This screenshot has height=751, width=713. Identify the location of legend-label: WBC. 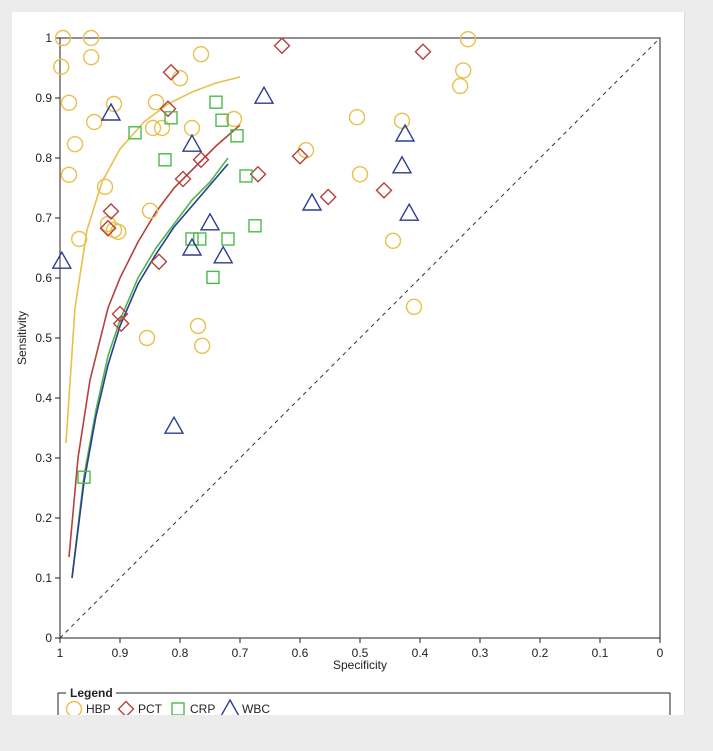
(256, 708).